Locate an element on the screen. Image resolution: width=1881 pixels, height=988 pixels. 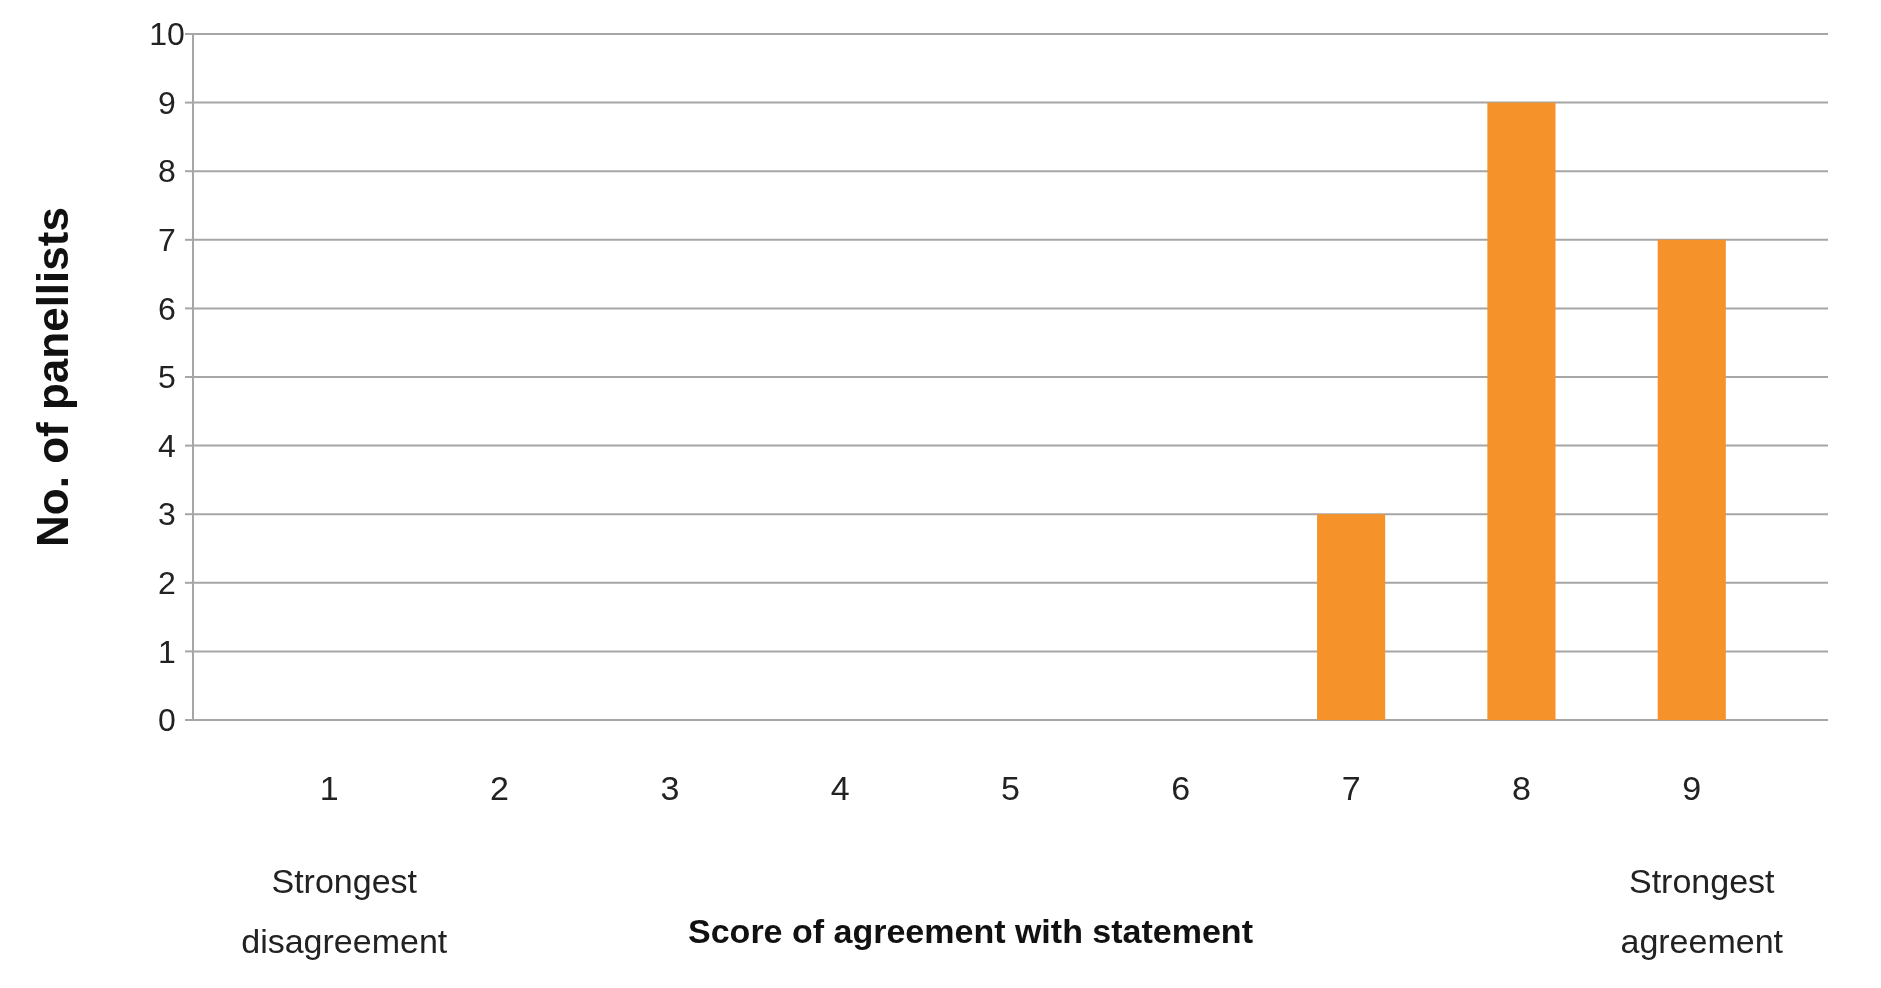
x-axis-title: Score of agreement with statement is located at coordinates (970, 931).